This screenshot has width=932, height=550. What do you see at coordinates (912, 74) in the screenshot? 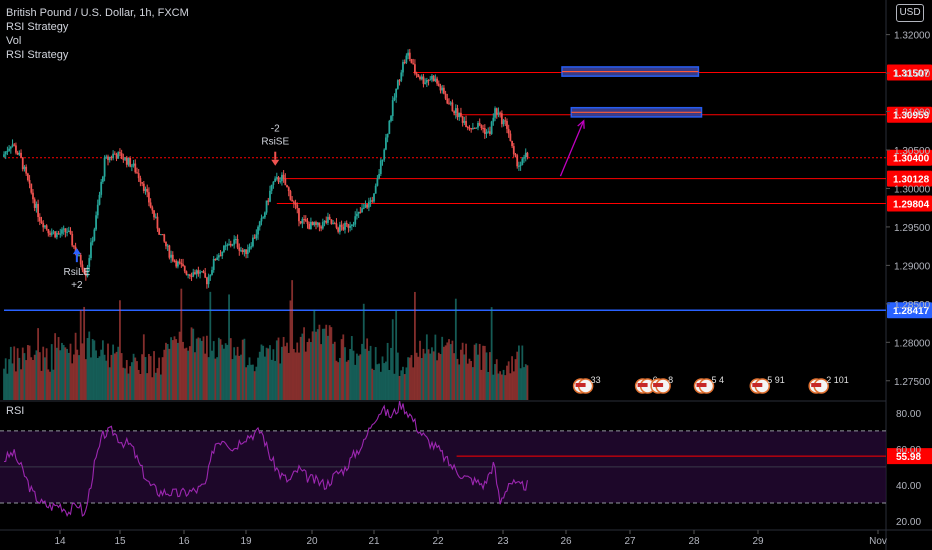
I see `price-tick-label: 1.31500` at bounding box center [912, 74].